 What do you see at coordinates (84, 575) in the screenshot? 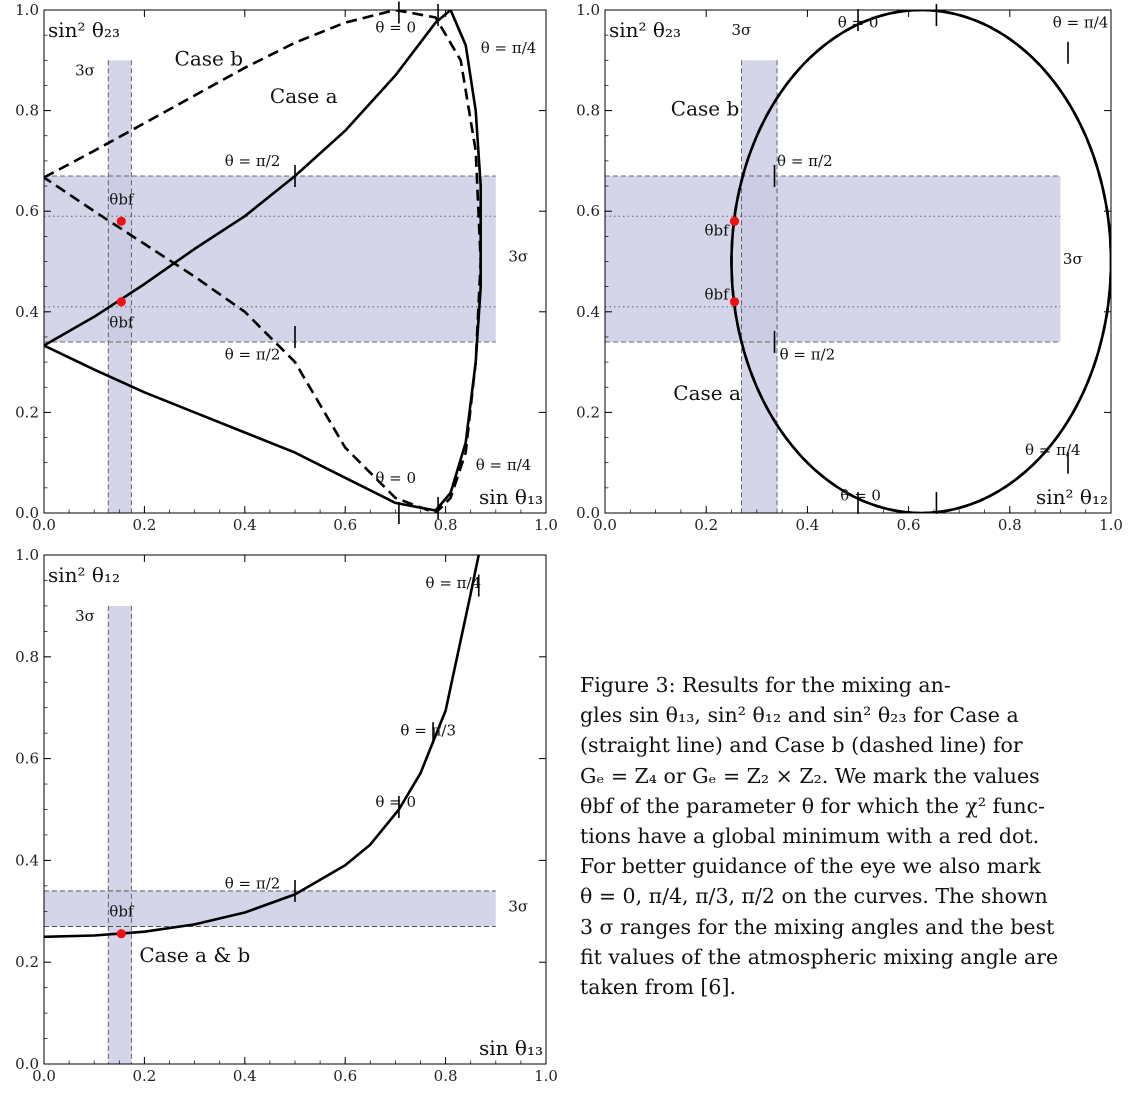
I see `y-axis-label: sin² θ₁₂` at bounding box center [84, 575].